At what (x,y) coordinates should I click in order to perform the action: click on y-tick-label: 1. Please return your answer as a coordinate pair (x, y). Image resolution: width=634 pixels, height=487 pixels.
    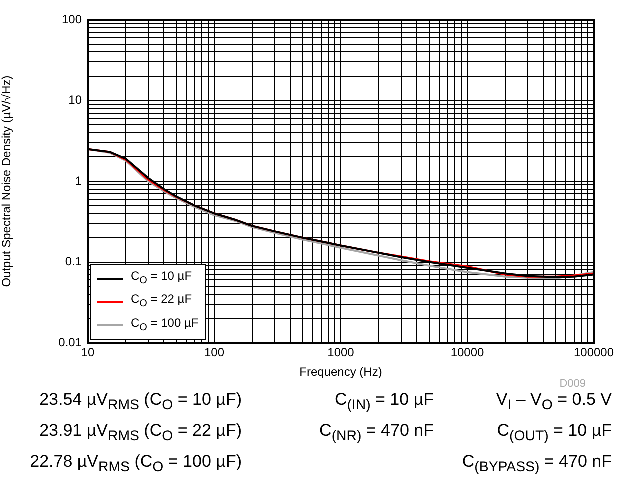
    Looking at the image, I should click on (78, 181).